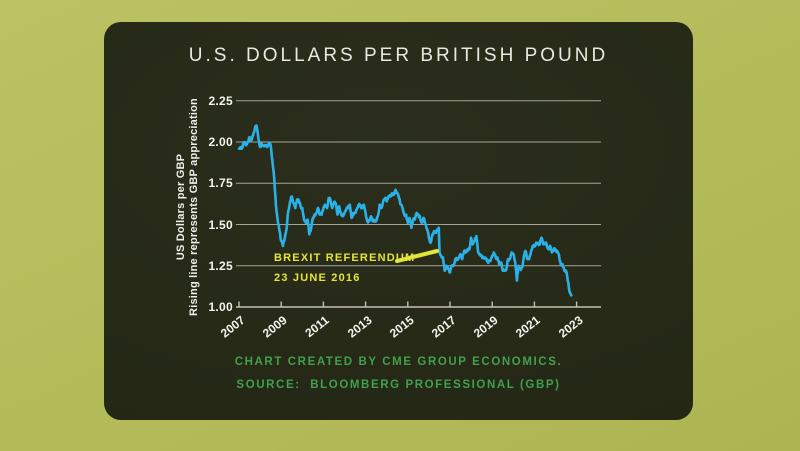 This screenshot has height=451, width=800. What do you see at coordinates (398, 385) in the screenshot?
I see `chart-source-text: SOURCE: BLOOMBERG PROFESSIONAL (GBP)` at bounding box center [398, 385].